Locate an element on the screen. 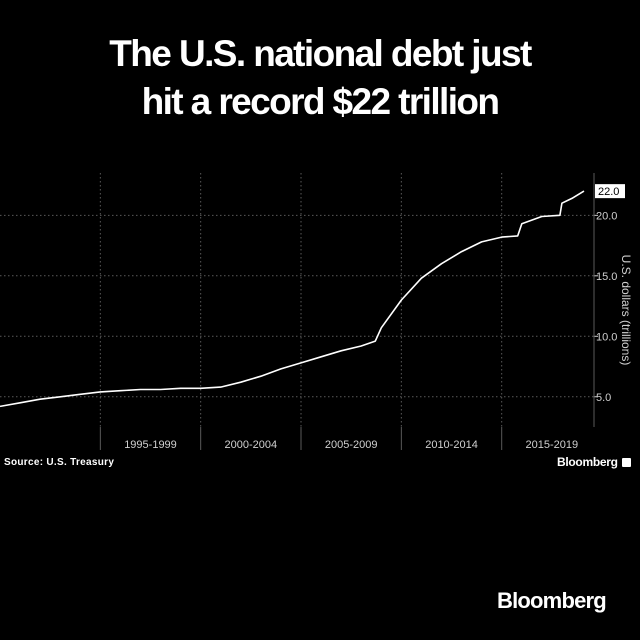 The image size is (640, 640). source-note: Source: U.S. Treasury is located at coordinates (59, 462).